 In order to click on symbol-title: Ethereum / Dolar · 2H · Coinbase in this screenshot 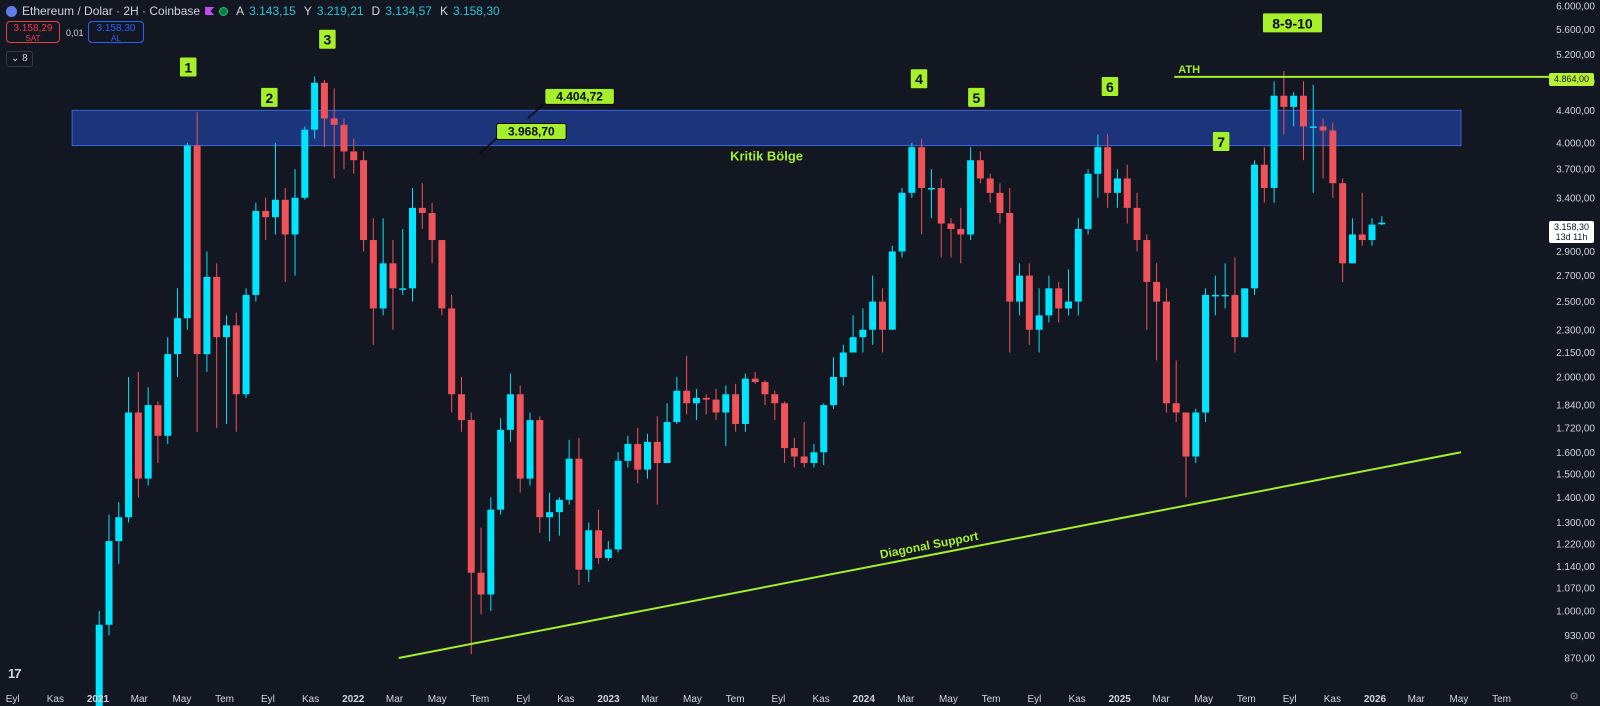, I will do `click(111, 11)`.